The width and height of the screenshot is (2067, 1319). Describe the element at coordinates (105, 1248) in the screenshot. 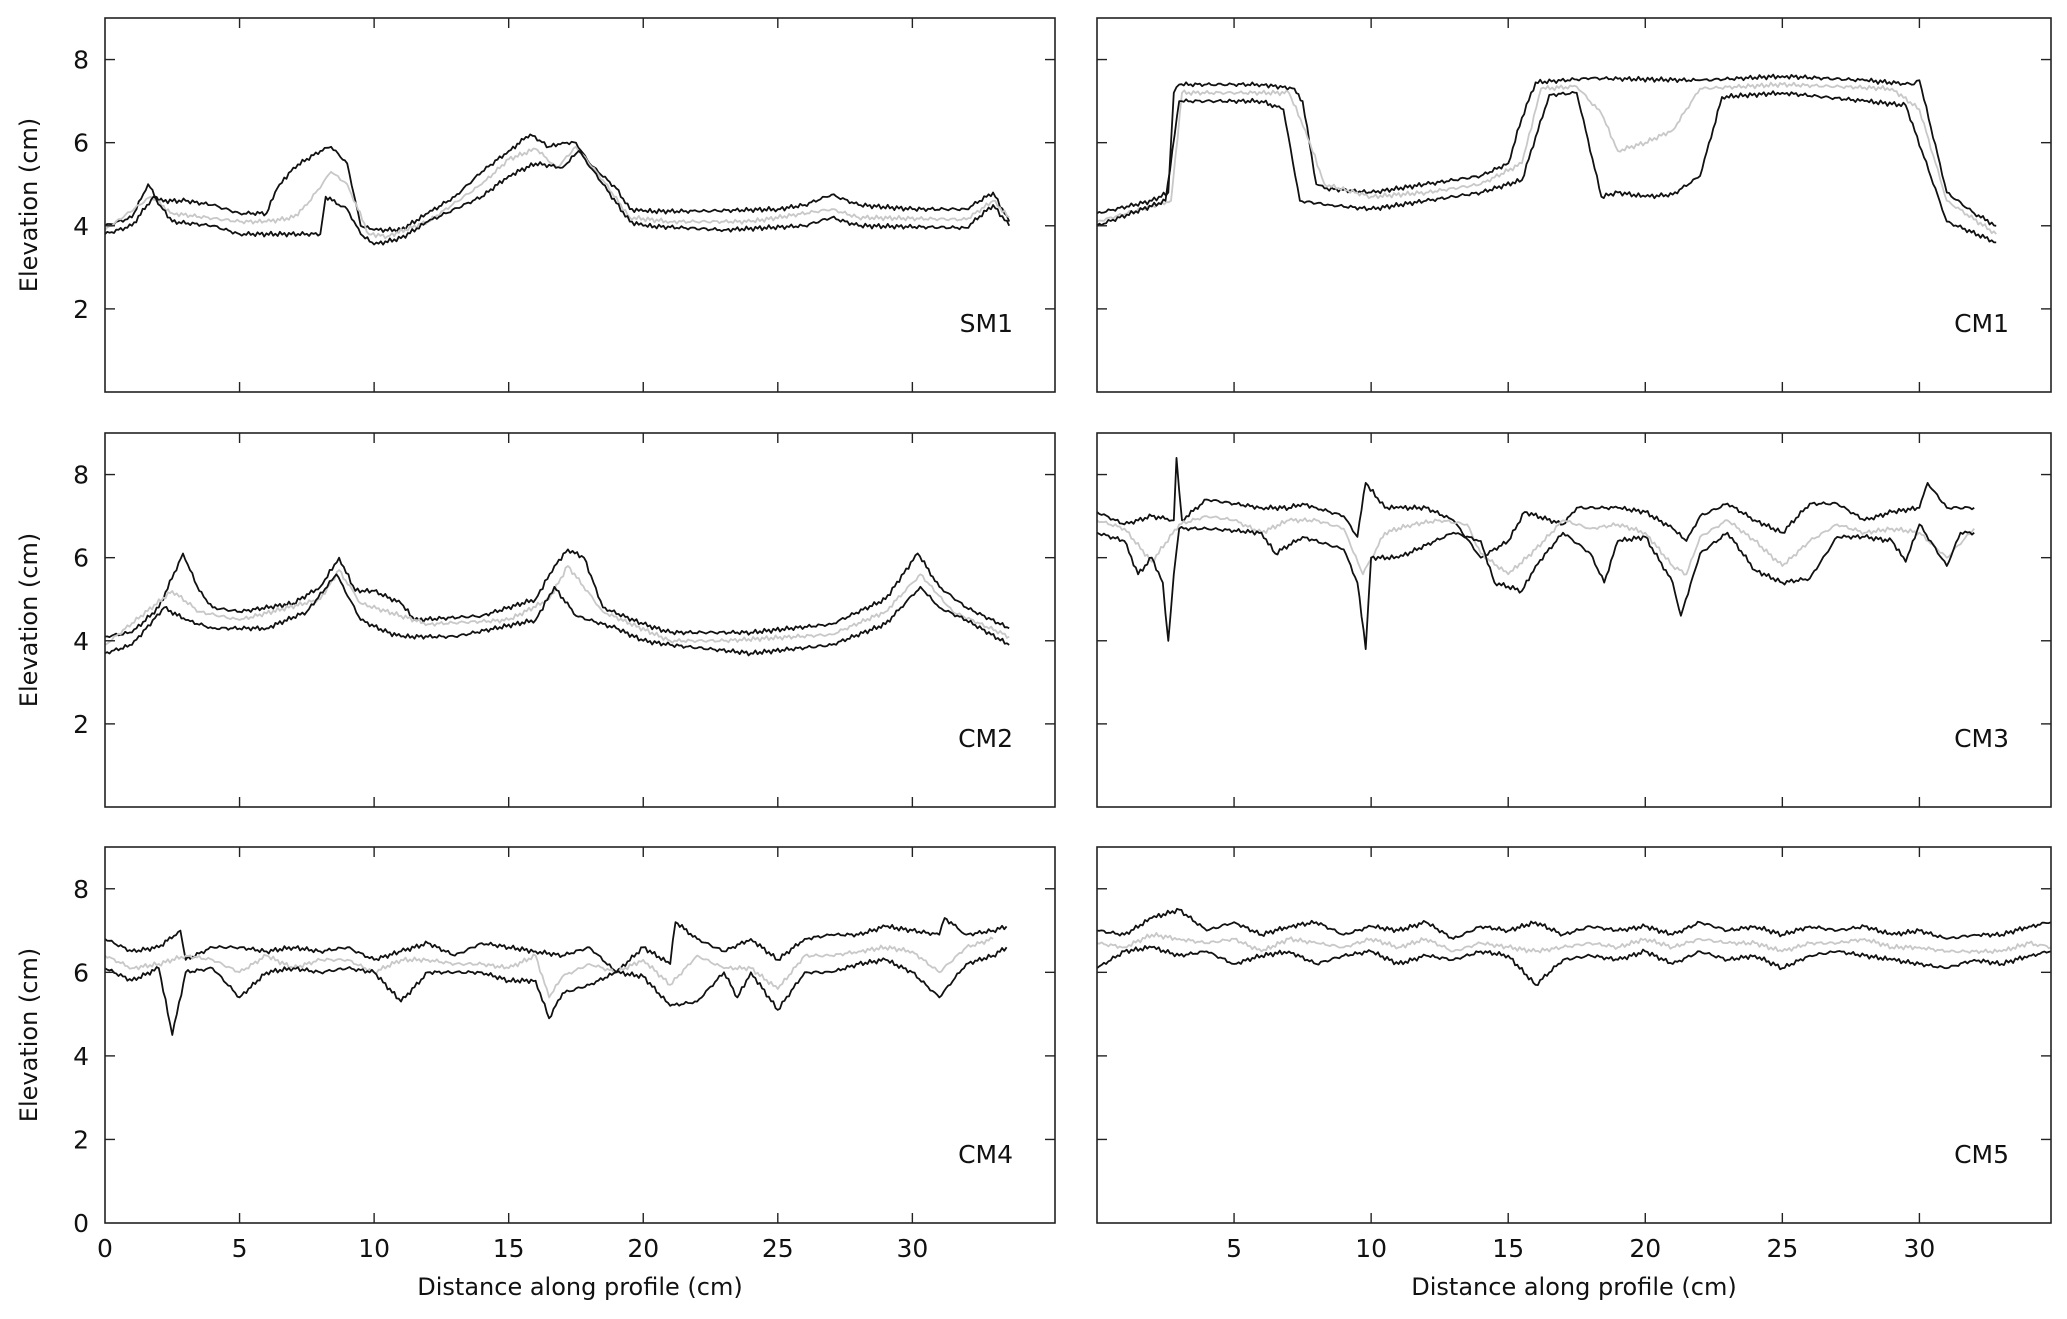

I see `x-tick-label: 0` at that location.